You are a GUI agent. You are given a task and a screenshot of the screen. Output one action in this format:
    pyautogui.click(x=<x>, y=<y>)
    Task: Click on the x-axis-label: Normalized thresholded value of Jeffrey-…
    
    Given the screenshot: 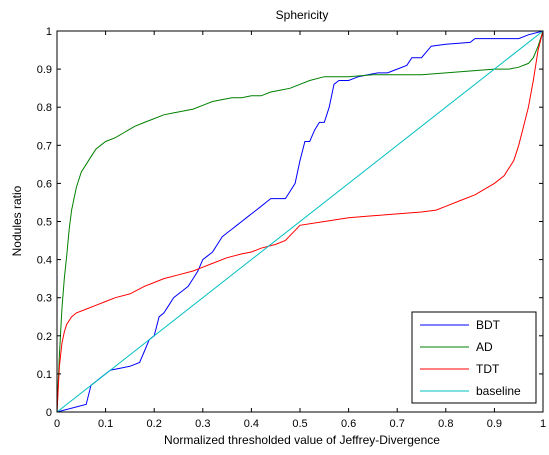 What is the action you would take?
    pyautogui.click(x=302, y=440)
    